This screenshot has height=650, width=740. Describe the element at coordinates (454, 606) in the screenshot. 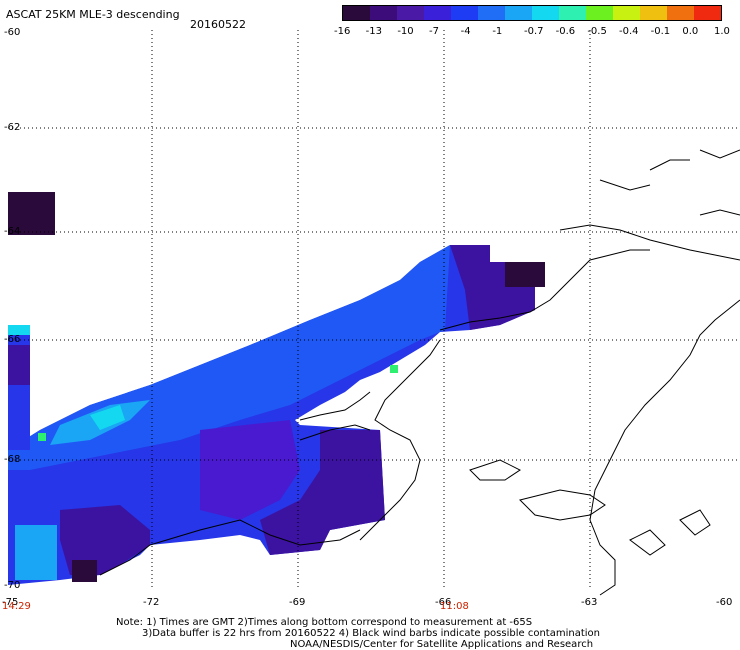

I see `pass-time-2: 11:08` at that location.